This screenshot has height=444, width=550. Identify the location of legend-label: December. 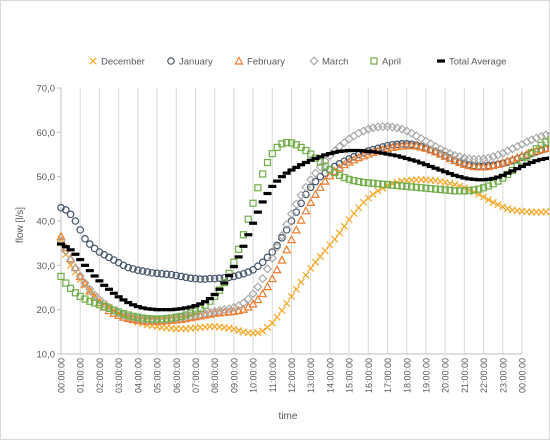
(123, 62).